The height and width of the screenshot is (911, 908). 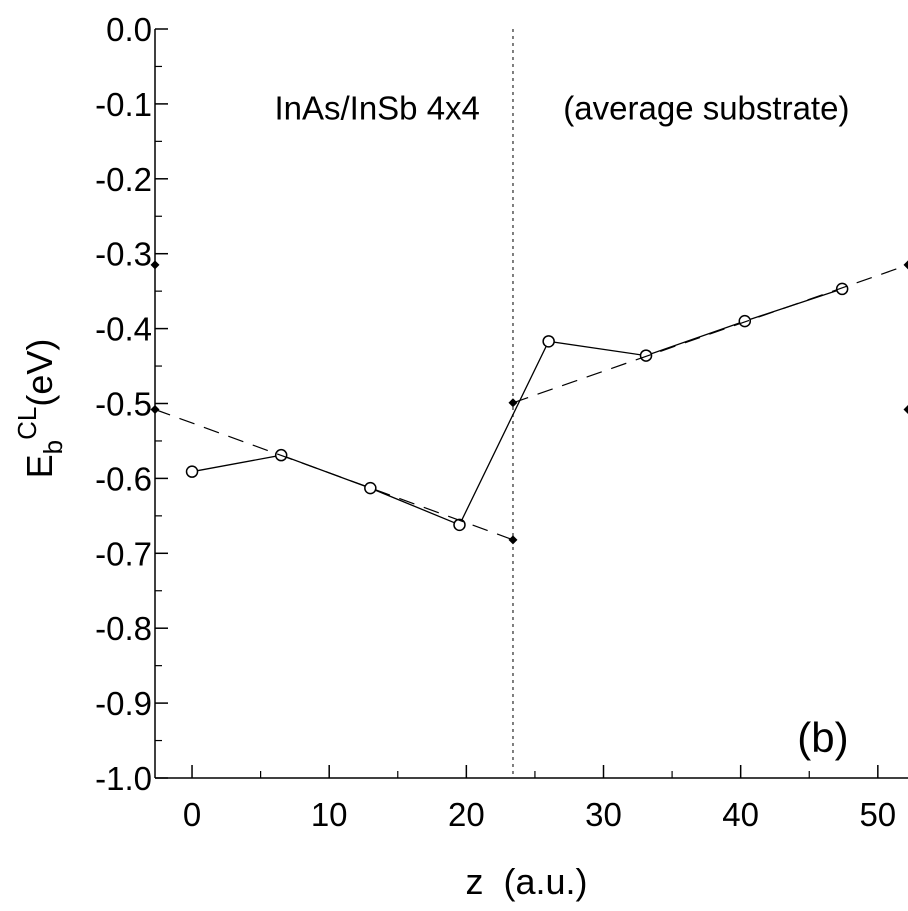 I want to click on y-axis-label: EbCL(eV), so click(x=40, y=409).